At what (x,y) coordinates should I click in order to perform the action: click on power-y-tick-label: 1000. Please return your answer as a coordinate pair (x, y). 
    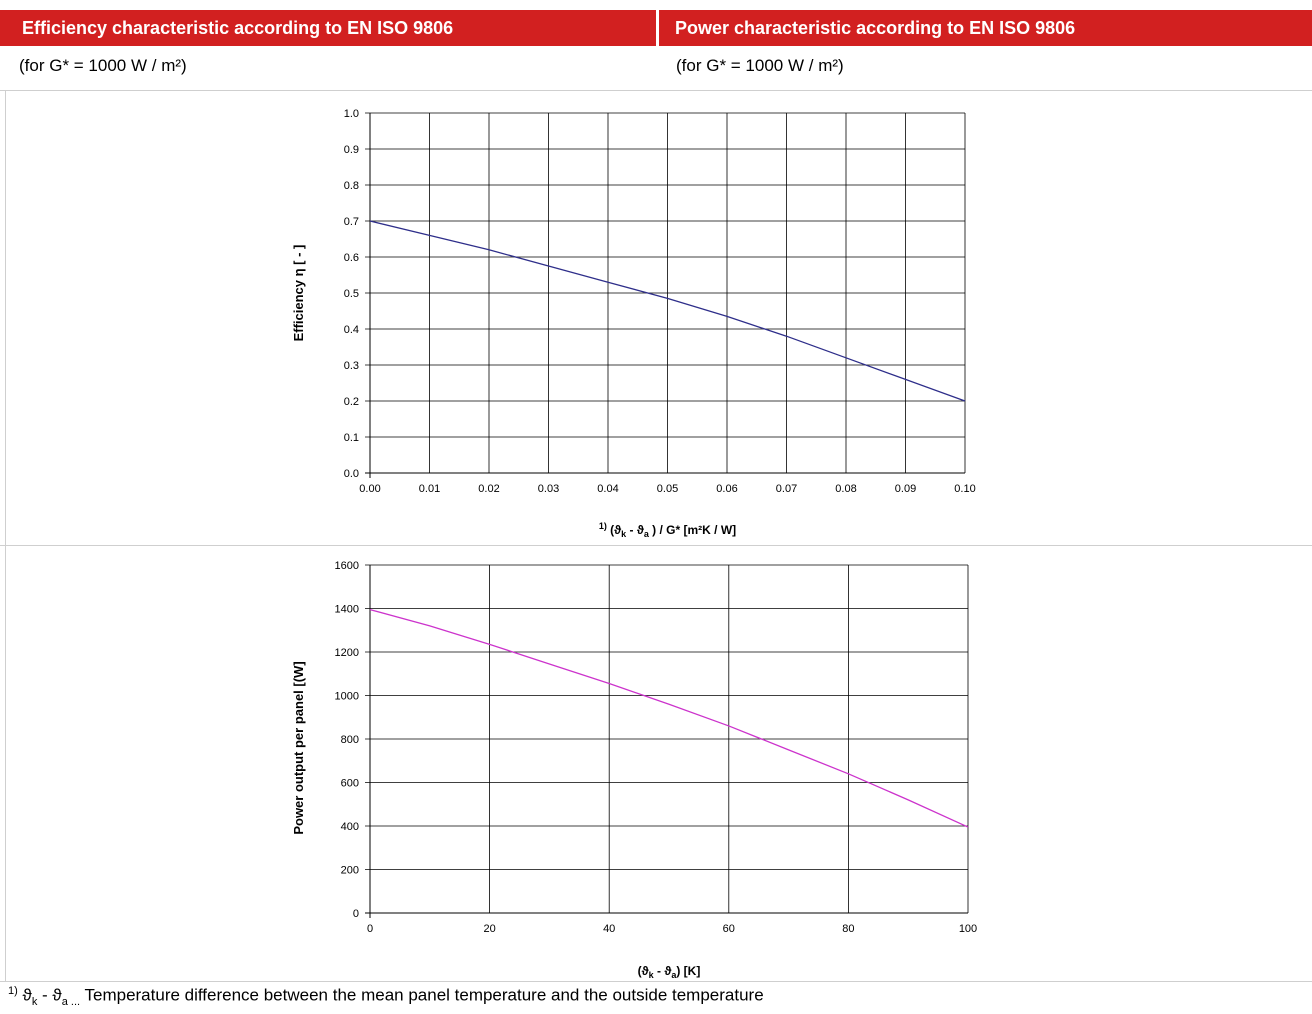
    Looking at the image, I should click on (347, 697).